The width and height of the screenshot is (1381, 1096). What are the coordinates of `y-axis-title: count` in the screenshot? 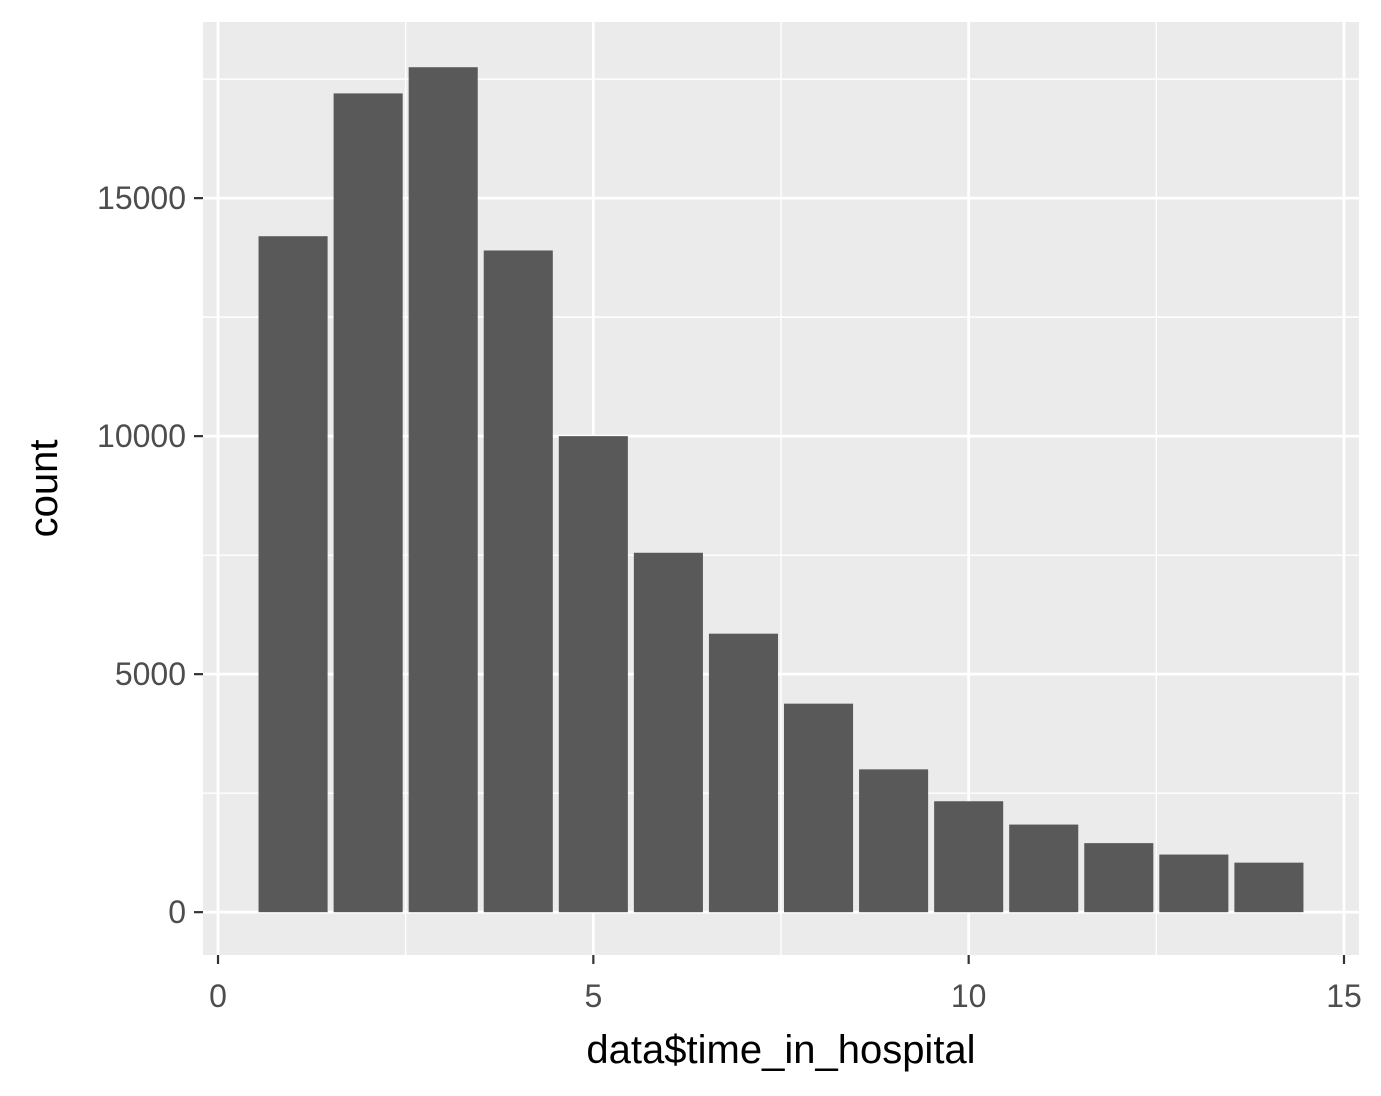 It's located at (44, 489).